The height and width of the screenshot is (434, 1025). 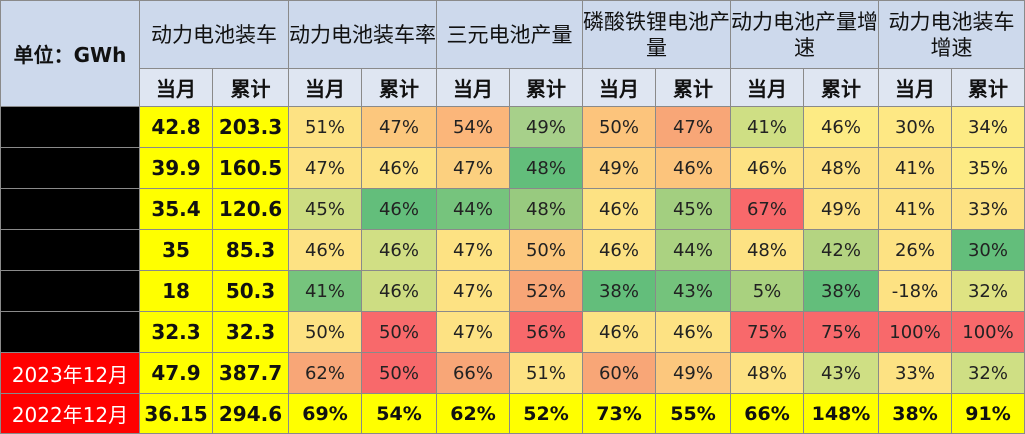 I want to click on percent-cell: 73%, so click(x=619, y=413).